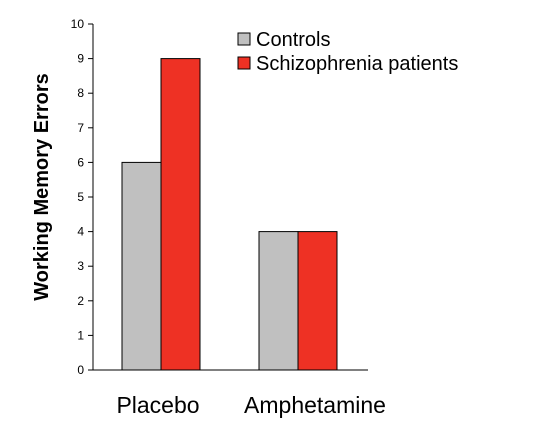  I want to click on category-label: Placebo, so click(157, 405).